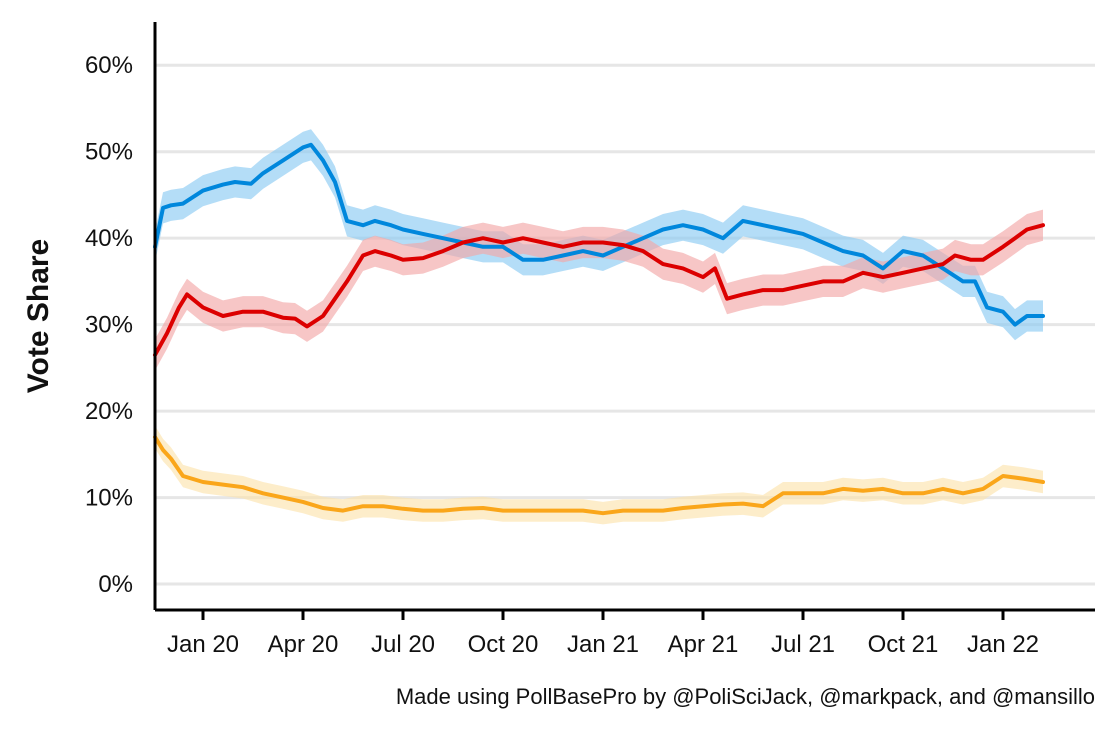 This screenshot has height=736, width=1120. What do you see at coordinates (109, 238) in the screenshot?
I see `y-tick-label: 40%` at bounding box center [109, 238].